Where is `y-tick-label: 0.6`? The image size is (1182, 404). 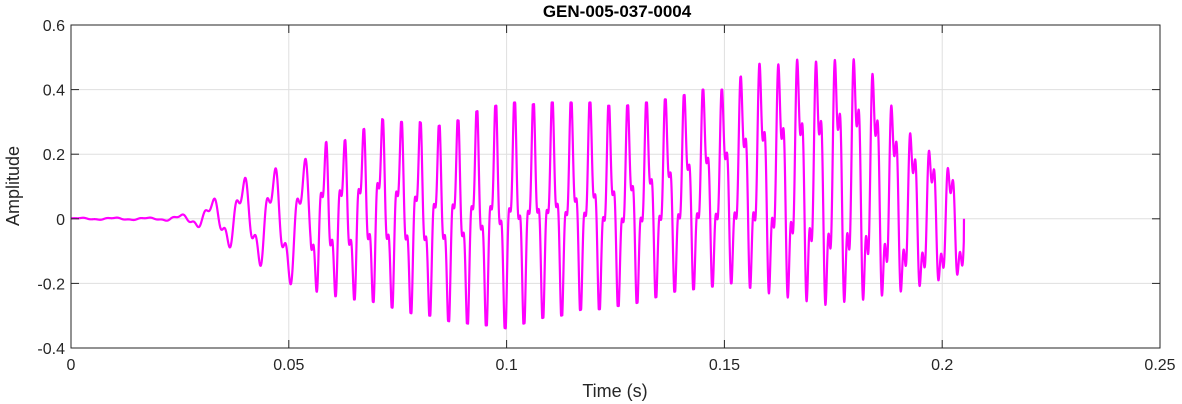
y-tick-label: 0.6 is located at coordinates (54, 26).